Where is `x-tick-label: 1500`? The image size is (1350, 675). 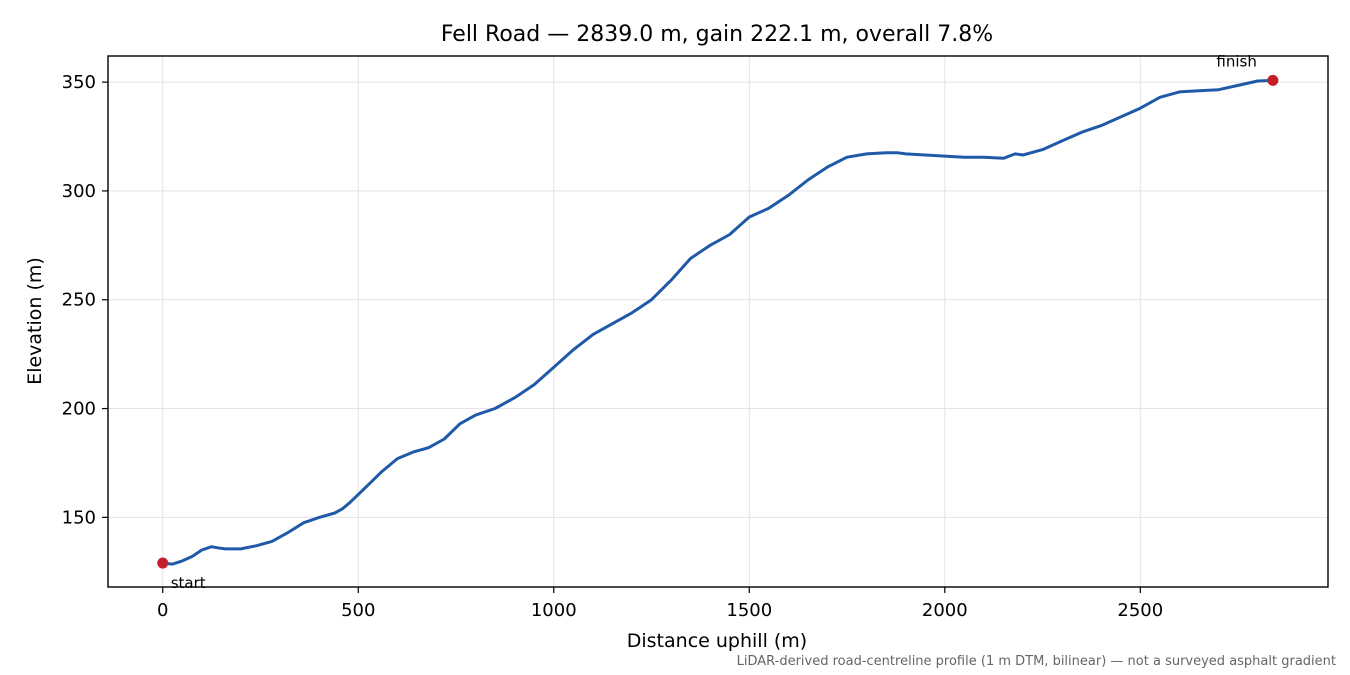 x-tick-label: 1500 is located at coordinates (749, 610).